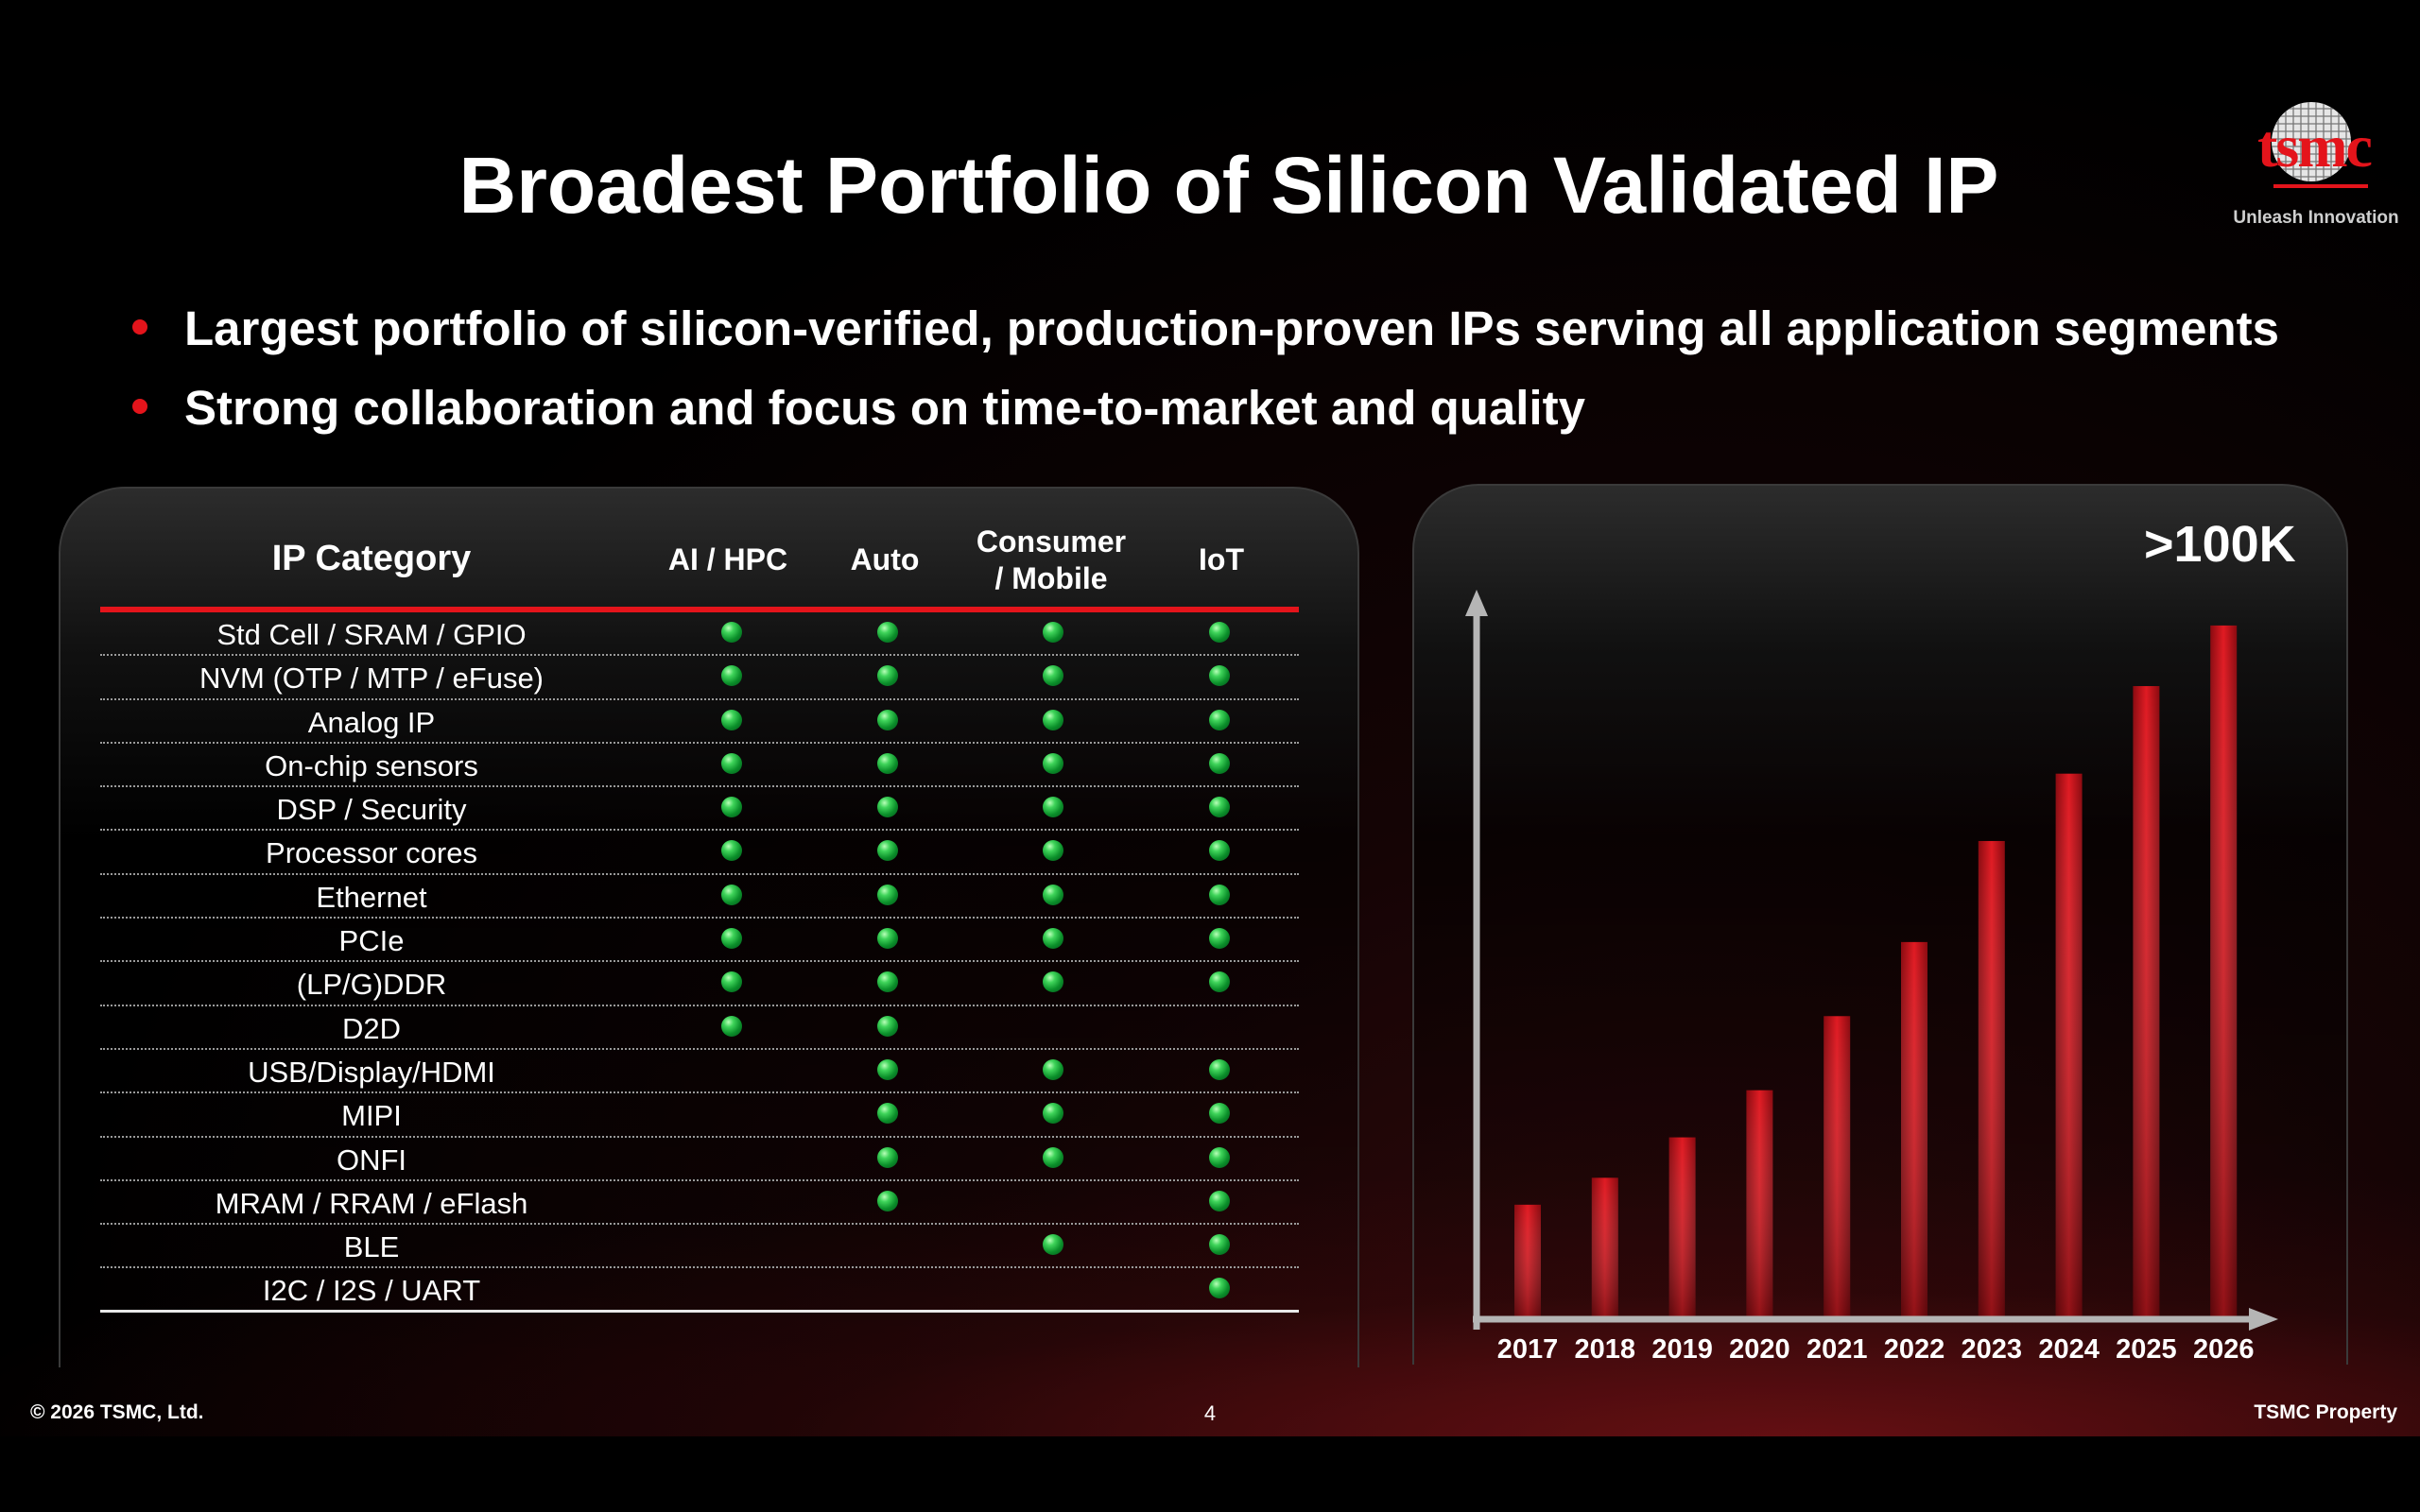 The height and width of the screenshot is (1512, 2420). I want to click on footer-property: TSMC Property, so click(2325, 1412).